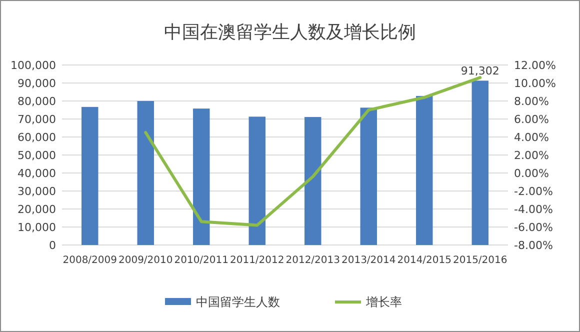 The height and width of the screenshot is (332, 580). What do you see at coordinates (290, 32) in the screenshot?
I see `chart-title: 中国在澳留学生人数及增长比例` at bounding box center [290, 32].